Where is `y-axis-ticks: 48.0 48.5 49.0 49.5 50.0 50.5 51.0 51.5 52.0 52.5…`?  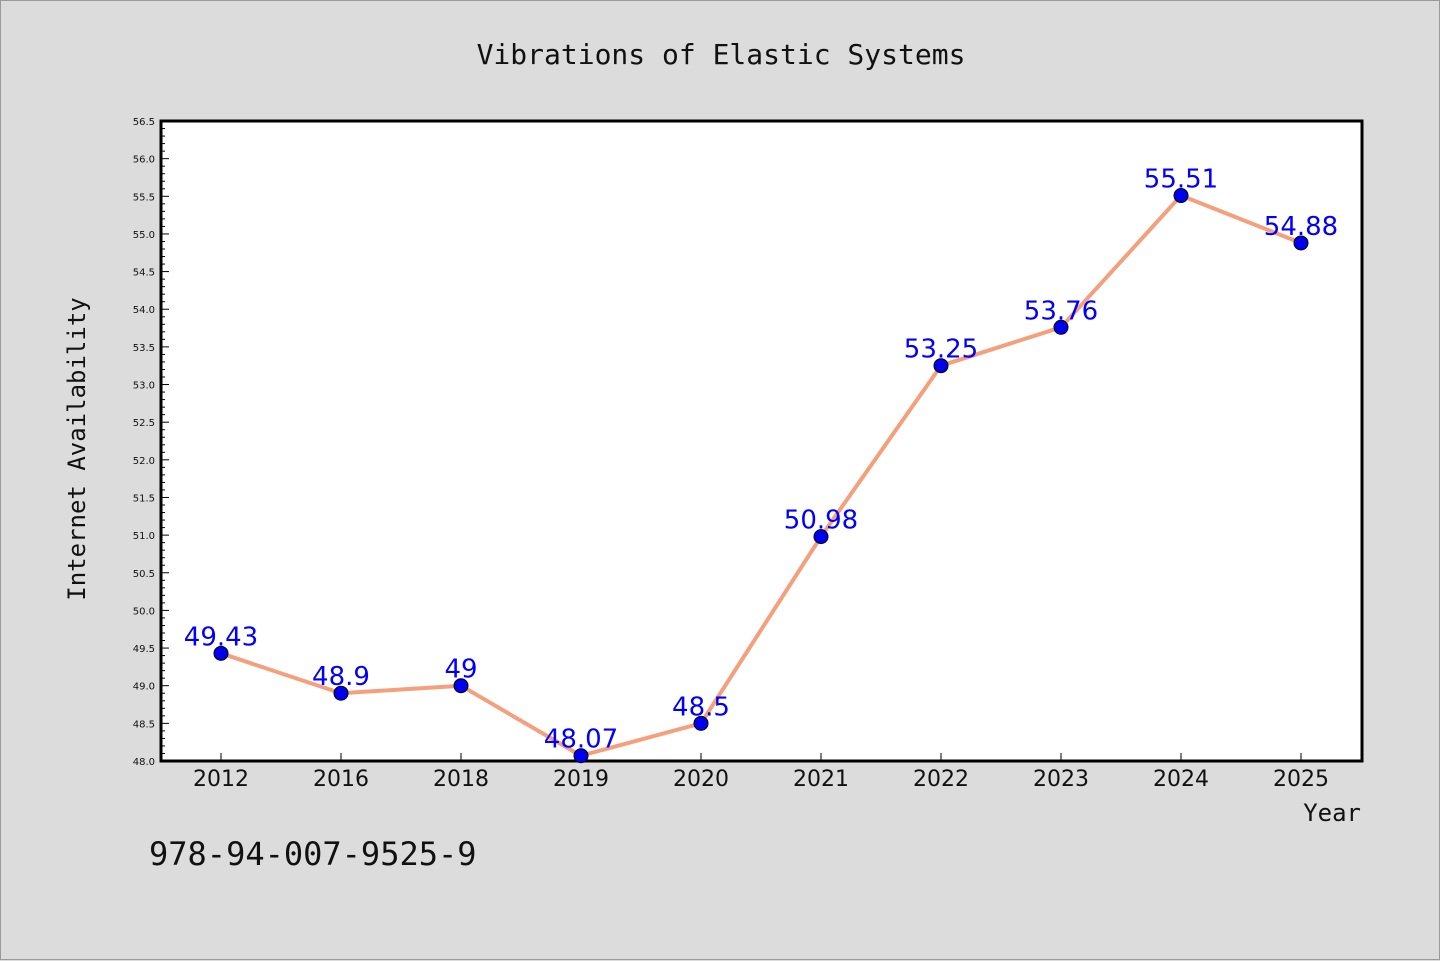 y-axis-ticks: 48.0 48.5 49.0 49.5 50.0 50.5 51.0 51.5 52.0 52.5… is located at coordinates (151, 442).